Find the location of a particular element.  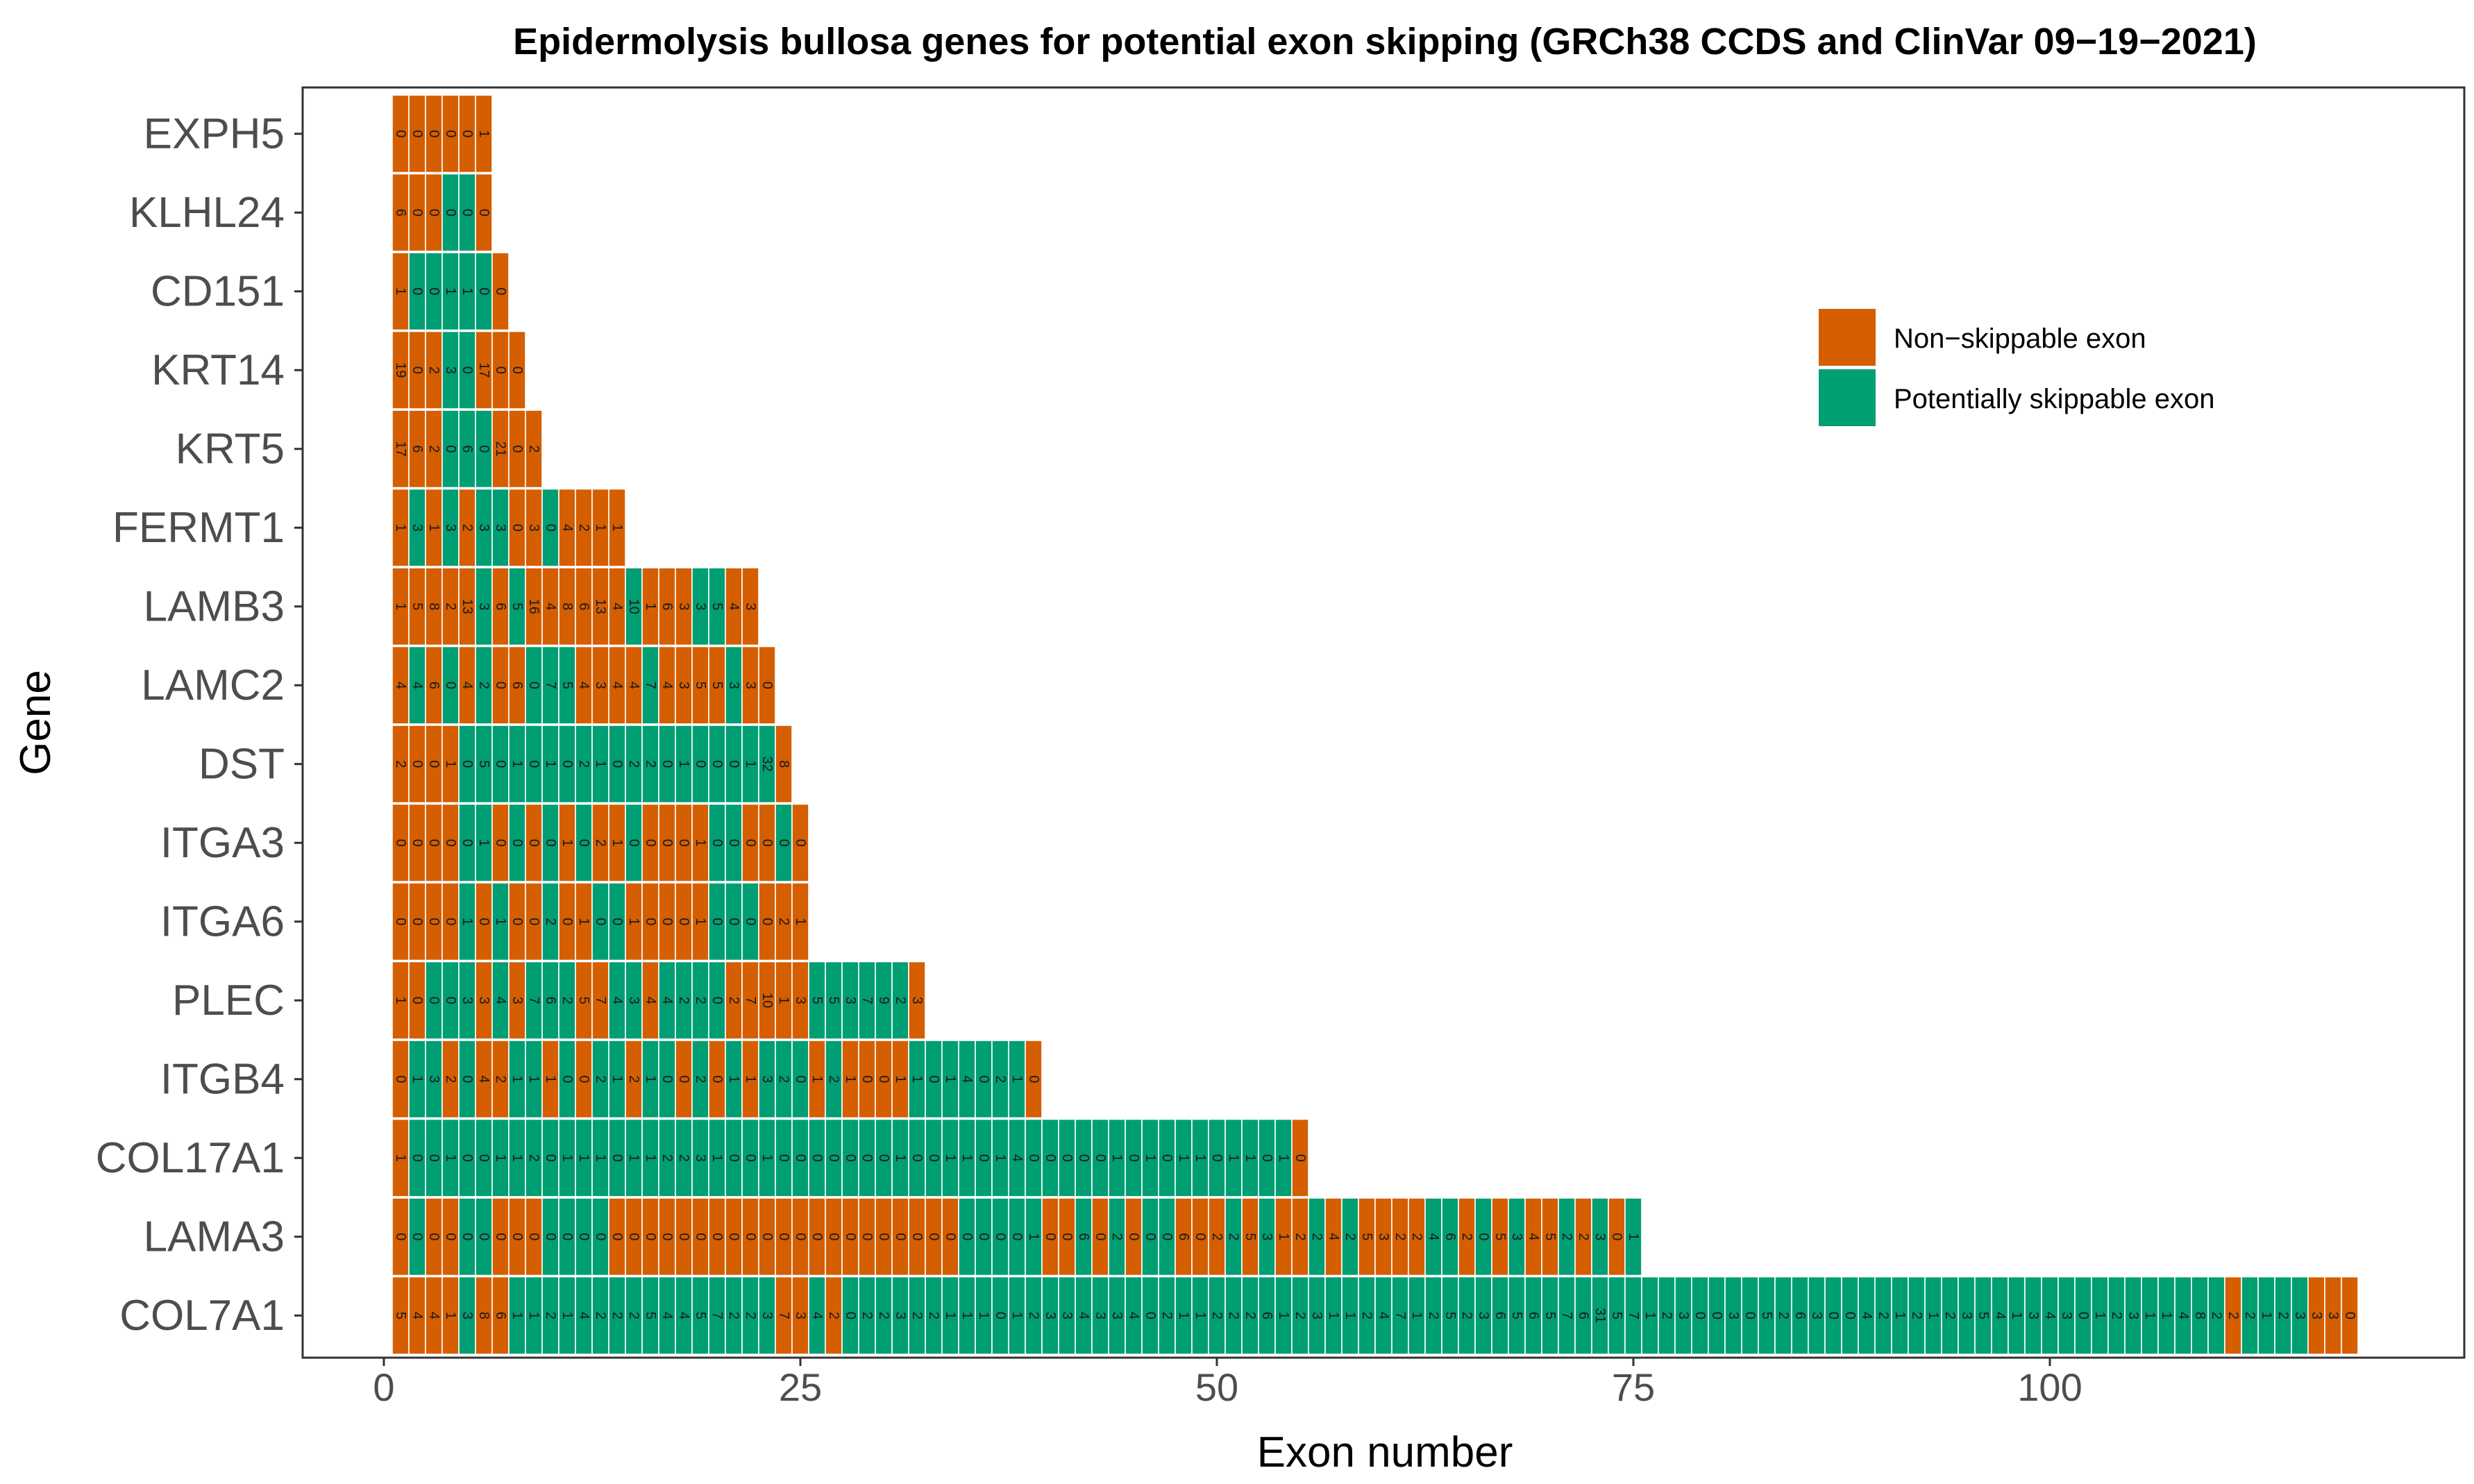

exon-count-col7a1-110: 2 is located at coordinates (2216, 1316).